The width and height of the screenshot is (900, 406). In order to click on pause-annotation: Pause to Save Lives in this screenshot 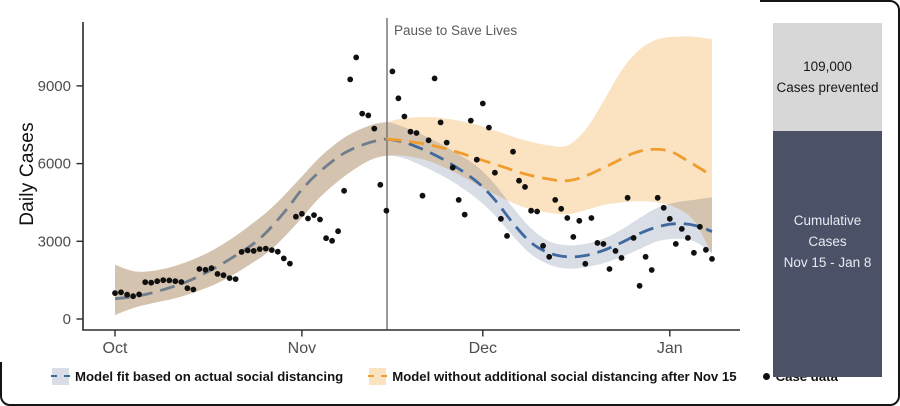, I will do `click(456, 30)`.